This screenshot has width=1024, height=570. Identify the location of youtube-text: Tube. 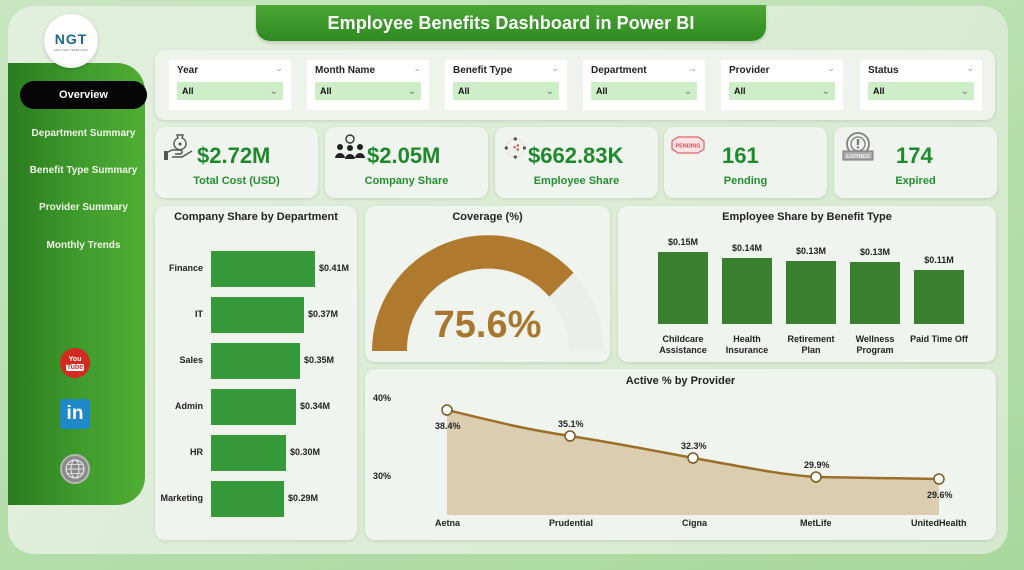
(75, 367).